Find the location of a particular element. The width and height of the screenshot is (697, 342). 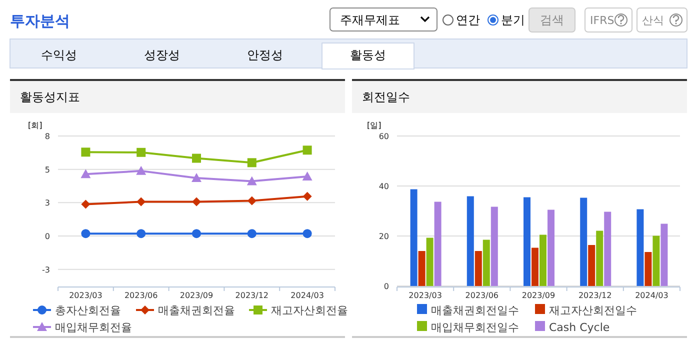

legend-label: 매입채무회전율 is located at coordinates (93, 327).